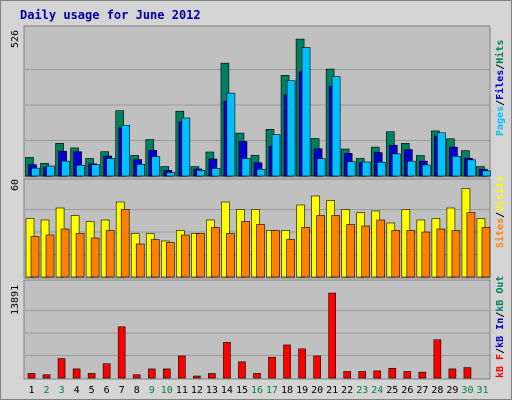 This screenshot has height=400, width=512. I want to click on day-label-6: 6, so click(107, 390).